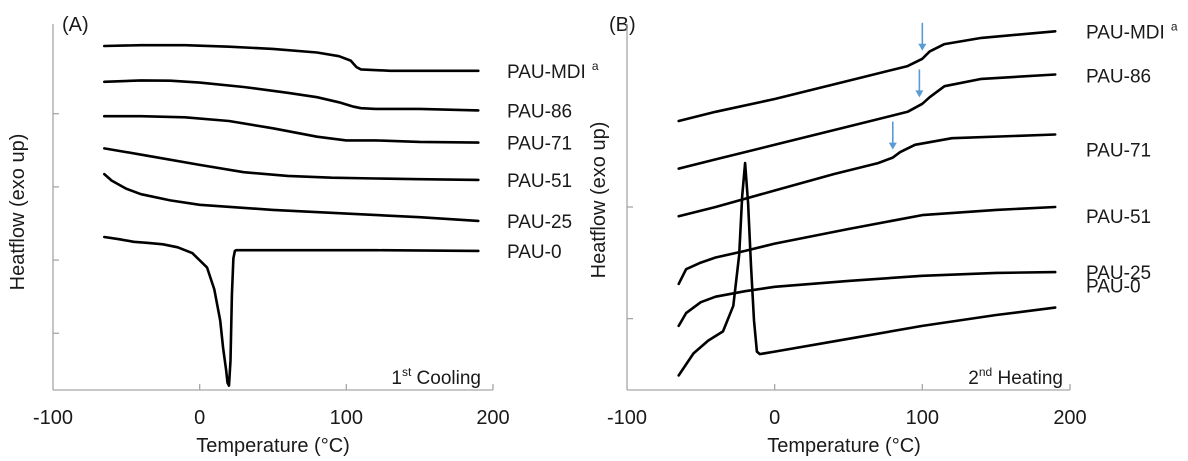 The height and width of the screenshot is (461, 1188). What do you see at coordinates (1027, 378) in the screenshot?
I see `annotation-rest: Heating` at bounding box center [1027, 378].